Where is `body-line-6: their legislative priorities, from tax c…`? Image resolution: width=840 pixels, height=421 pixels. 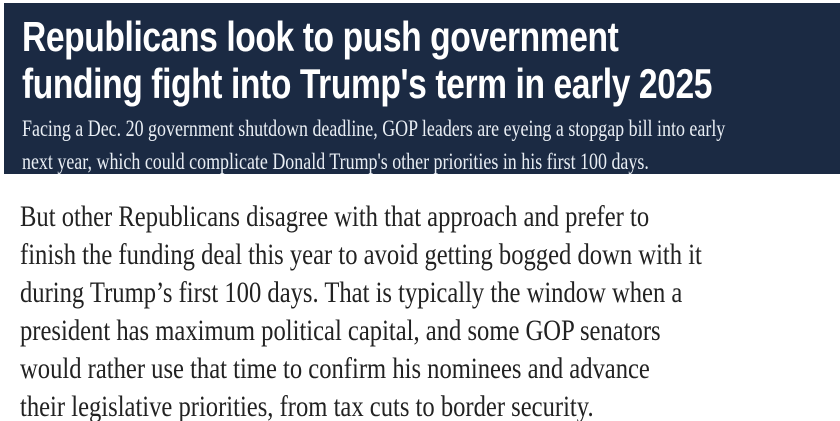 body-line-6: their legislative priorities, from tax c… is located at coordinates (307, 405).